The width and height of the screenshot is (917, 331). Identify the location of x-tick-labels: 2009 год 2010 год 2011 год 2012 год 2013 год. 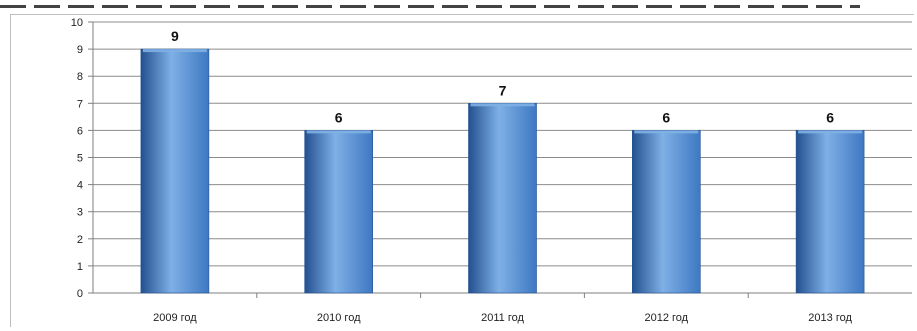
(502, 318).